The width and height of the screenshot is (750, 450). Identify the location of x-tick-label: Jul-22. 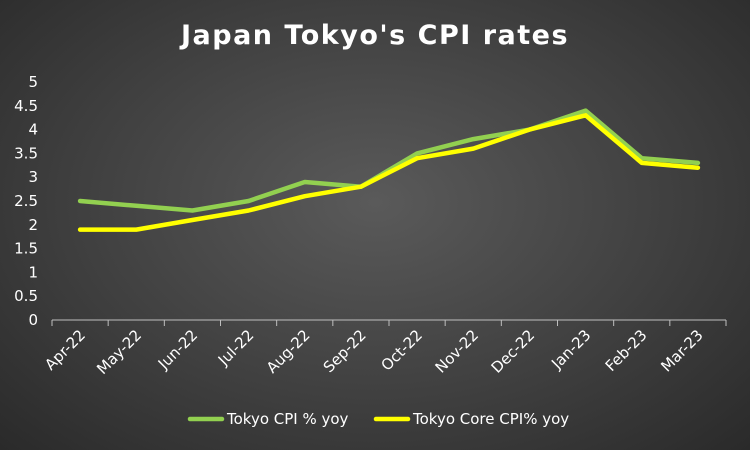
(236, 348).